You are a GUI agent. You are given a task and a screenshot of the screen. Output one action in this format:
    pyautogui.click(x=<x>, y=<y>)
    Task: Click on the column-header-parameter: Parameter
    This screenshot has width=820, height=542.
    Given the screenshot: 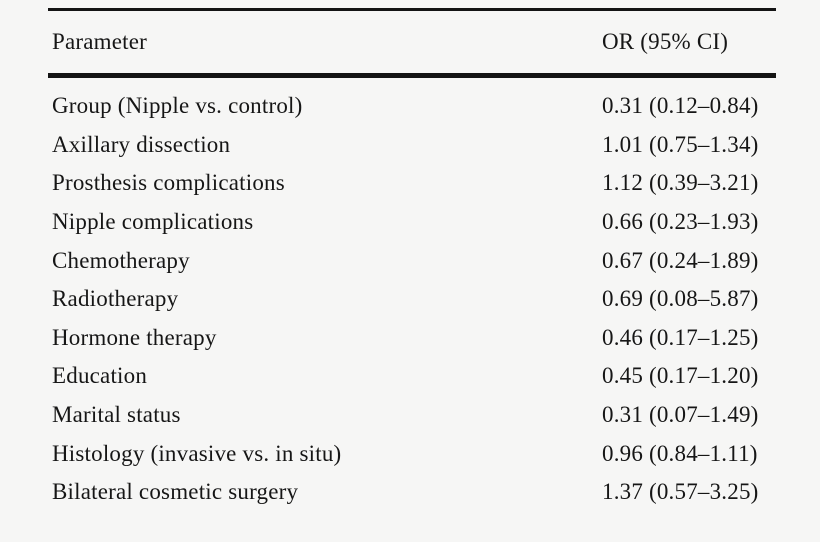 What is the action you would take?
    pyautogui.click(x=100, y=41)
    